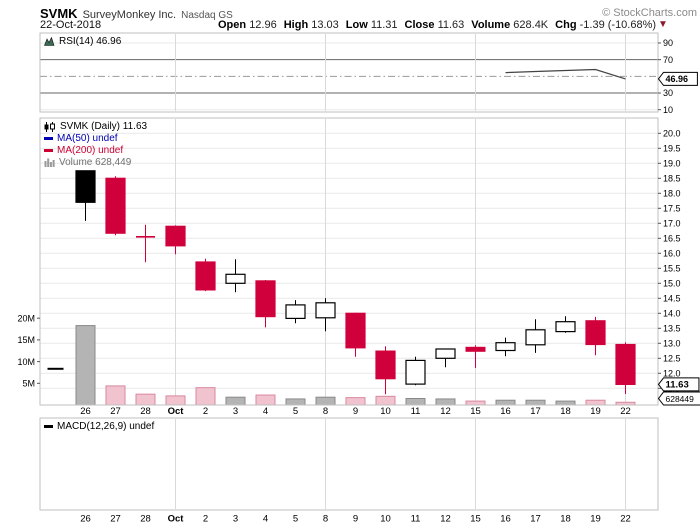  Describe the element at coordinates (510, 25) in the screenshot. I see `quote-volume: Volume 628.4K` at that location.